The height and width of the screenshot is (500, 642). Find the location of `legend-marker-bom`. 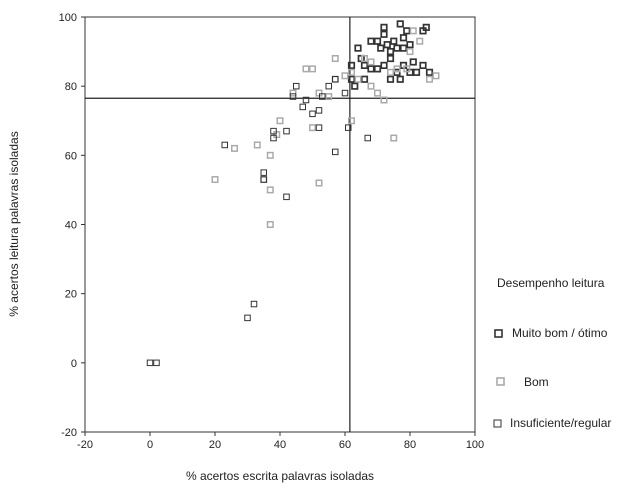

legend-marker-bom is located at coordinates (500, 381).